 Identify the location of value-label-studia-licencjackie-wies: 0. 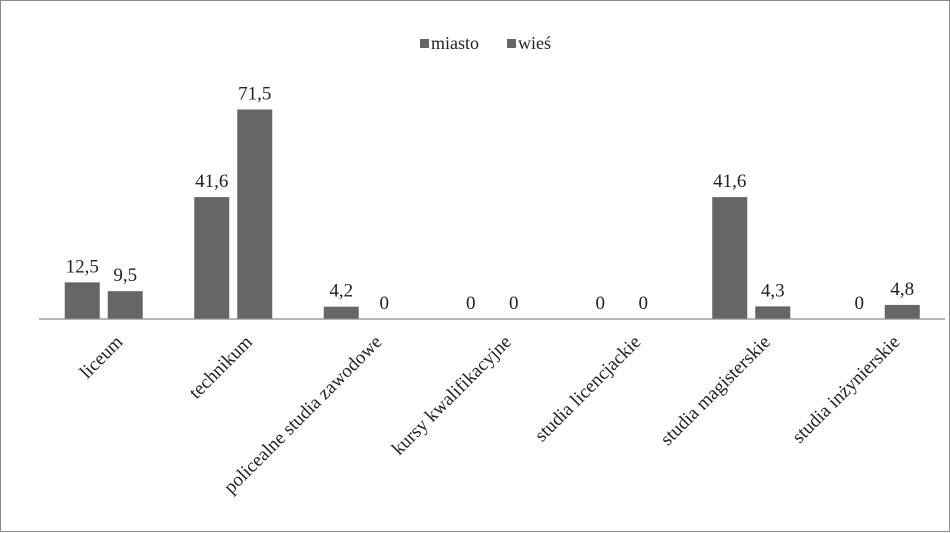
(644, 303).